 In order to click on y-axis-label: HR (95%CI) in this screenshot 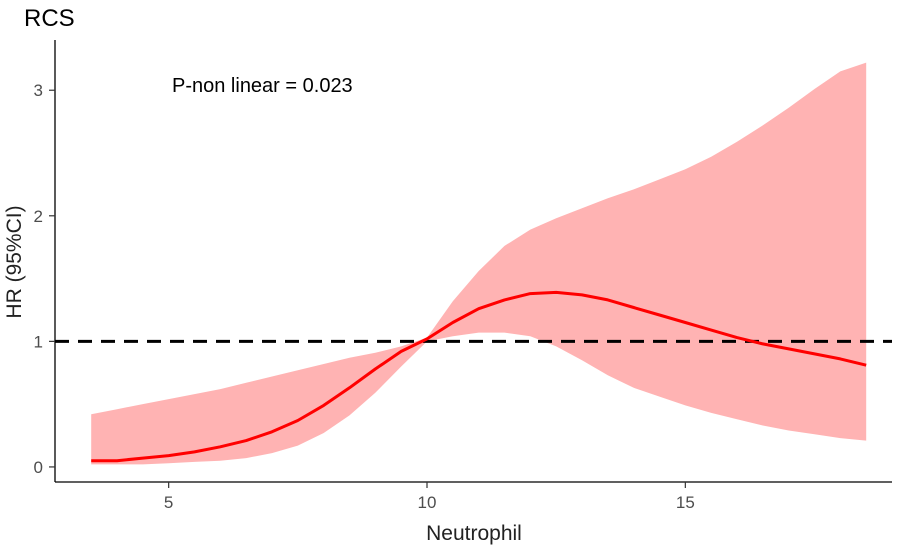, I will do `click(14, 261)`.